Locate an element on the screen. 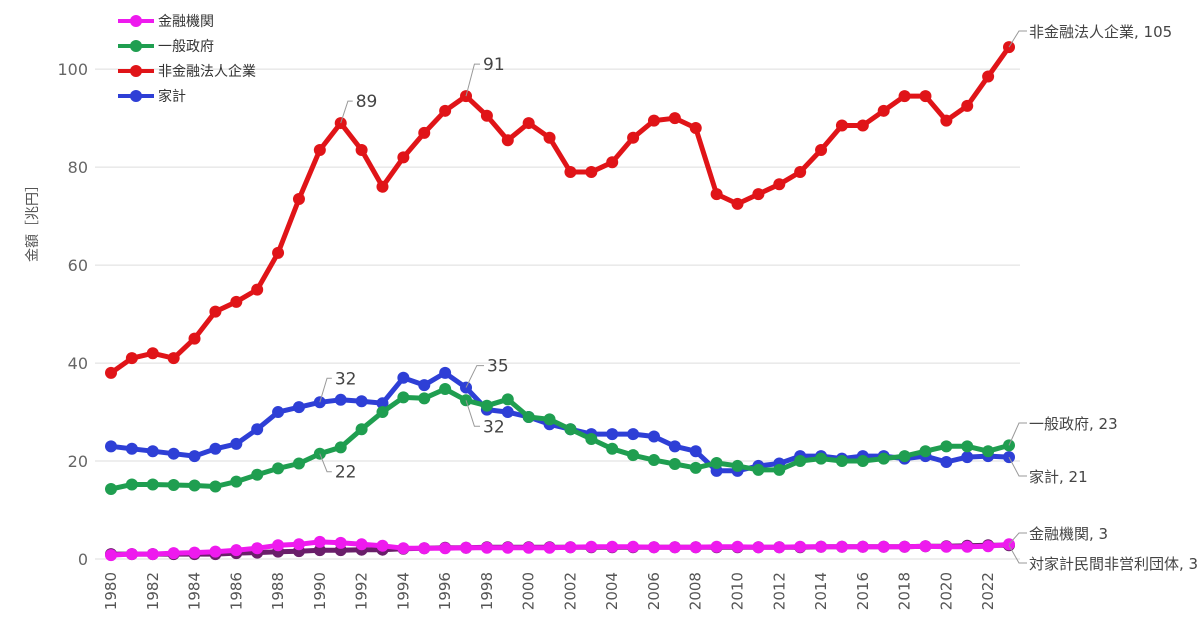  annotation-label: 22 is located at coordinates (346, 473).